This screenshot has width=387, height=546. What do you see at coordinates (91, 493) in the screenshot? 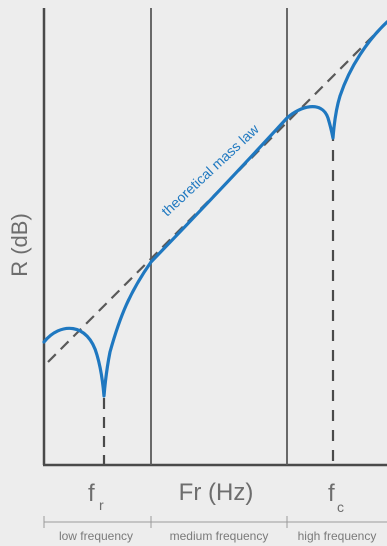
I see `fr-label: f` at bounding box center [91, 493].